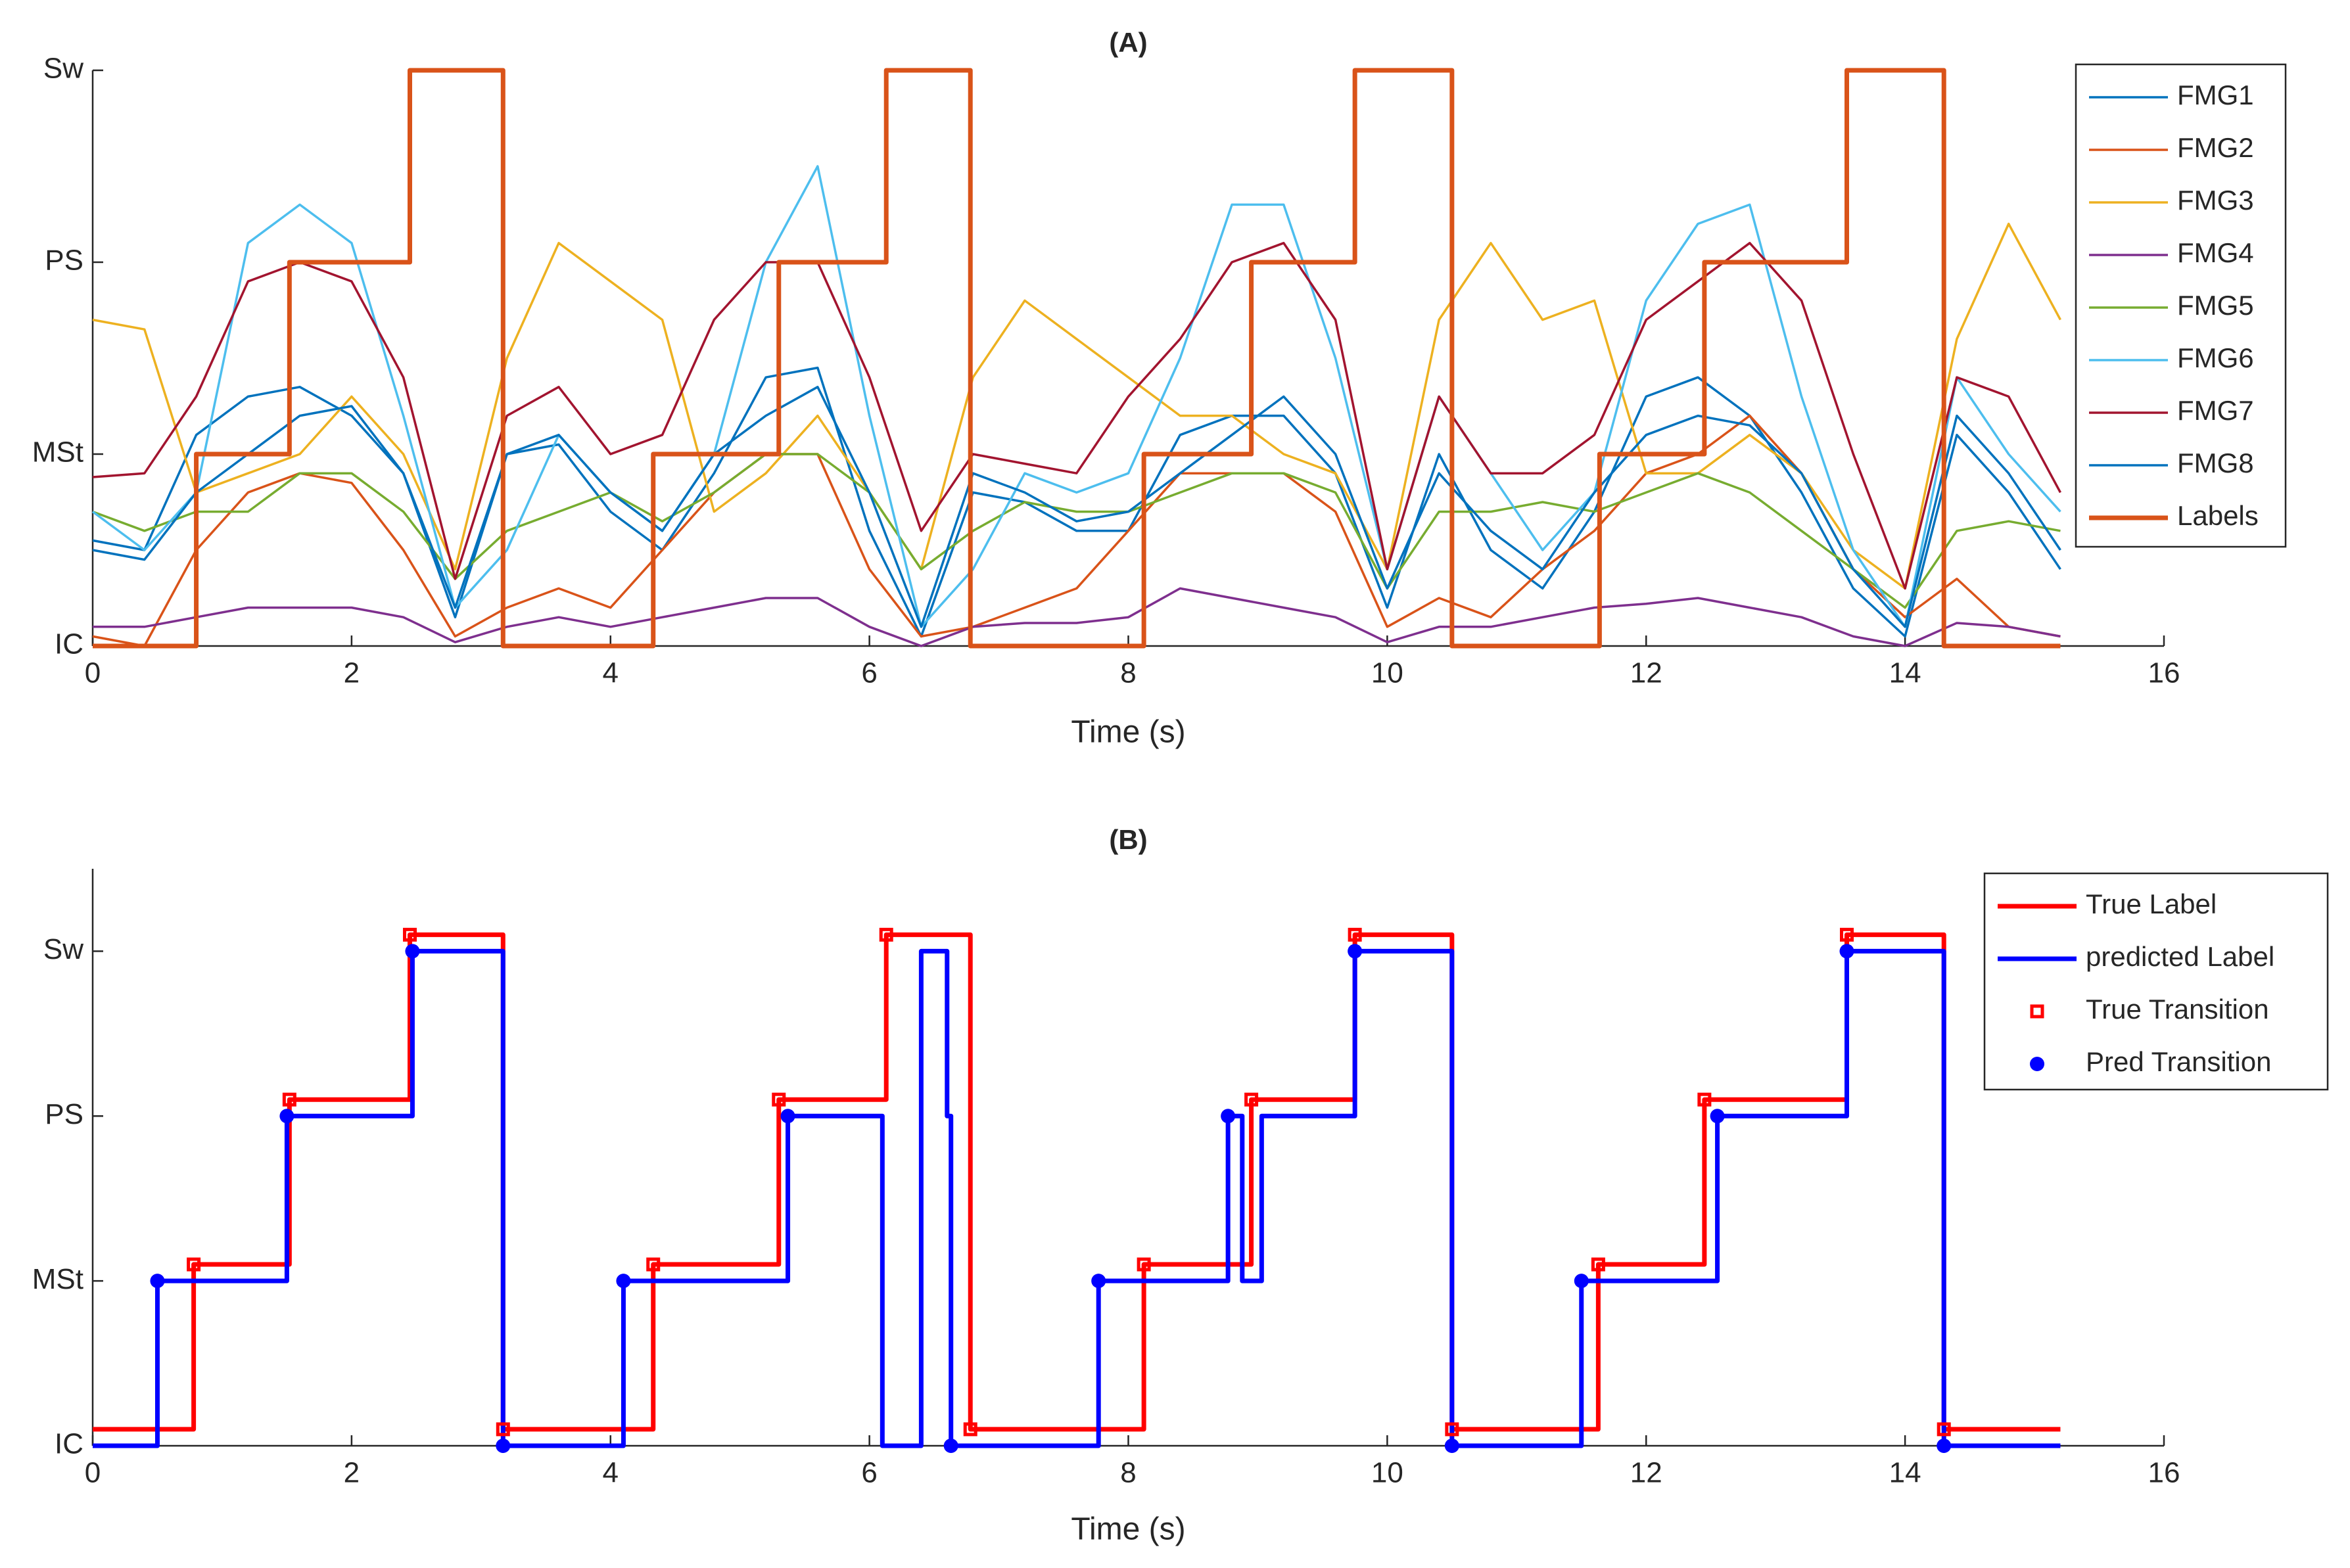 The width and height of the screenshot is (2350, 1568). What do you see at coordinates (2215, 200) in the screenshot?
I see `legend-label: FMG3` at bounding box center [2215, 200].